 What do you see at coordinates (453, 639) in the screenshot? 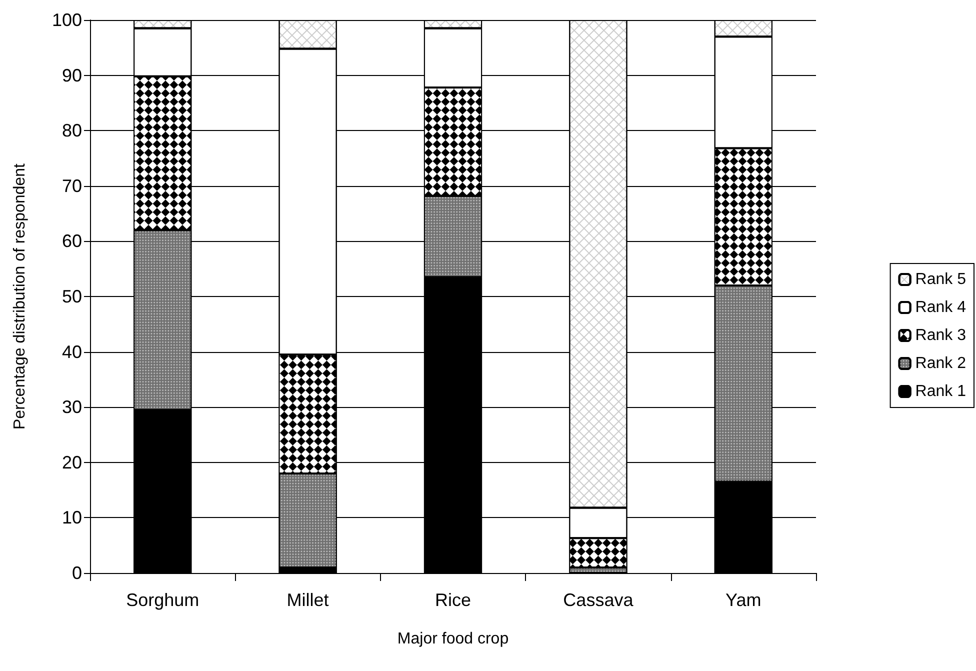
I see `x-axis-title: Major food crop` at bounding box center [453, 639].